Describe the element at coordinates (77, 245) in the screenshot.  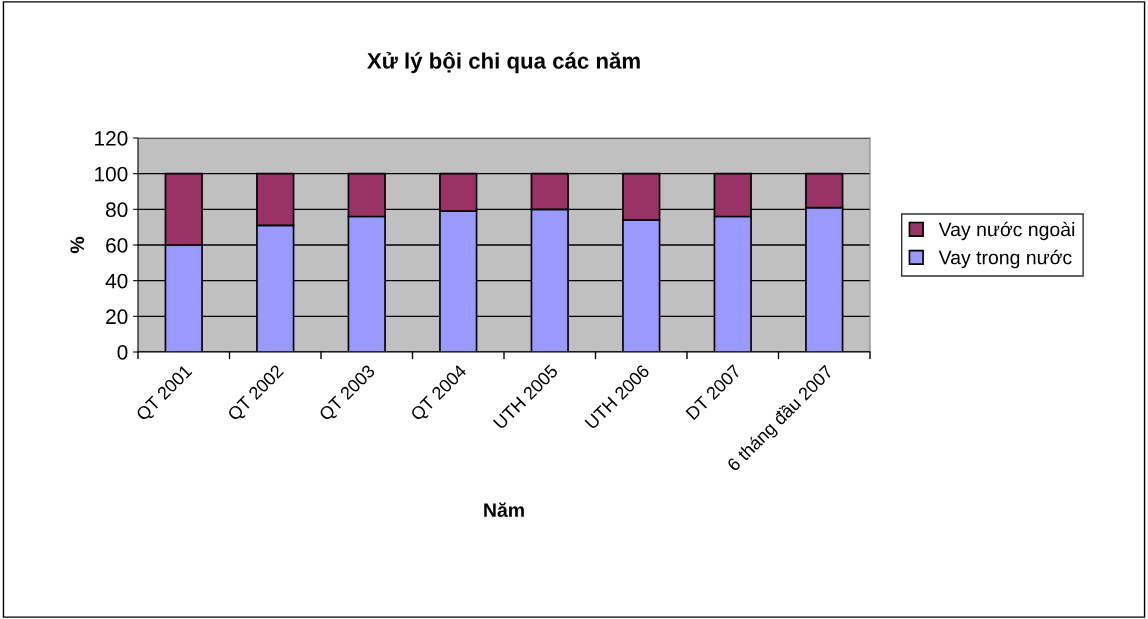
I see `y-axis-title: %` at that location.